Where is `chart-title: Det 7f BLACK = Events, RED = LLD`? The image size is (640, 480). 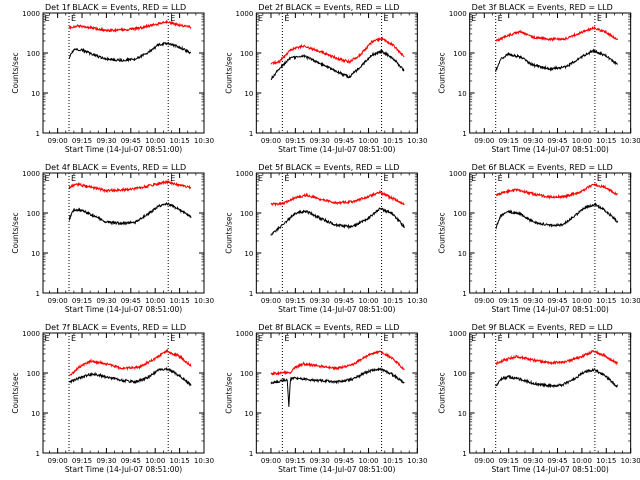 chart-title: Det 7f BLACK = Events, RED = LLD is located at coordinates (115, 327).